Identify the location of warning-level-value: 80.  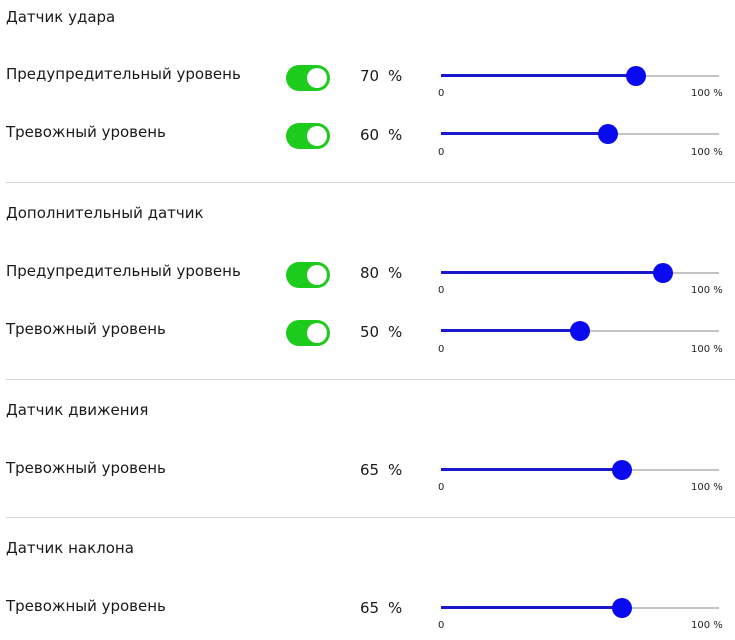
(370, 273).